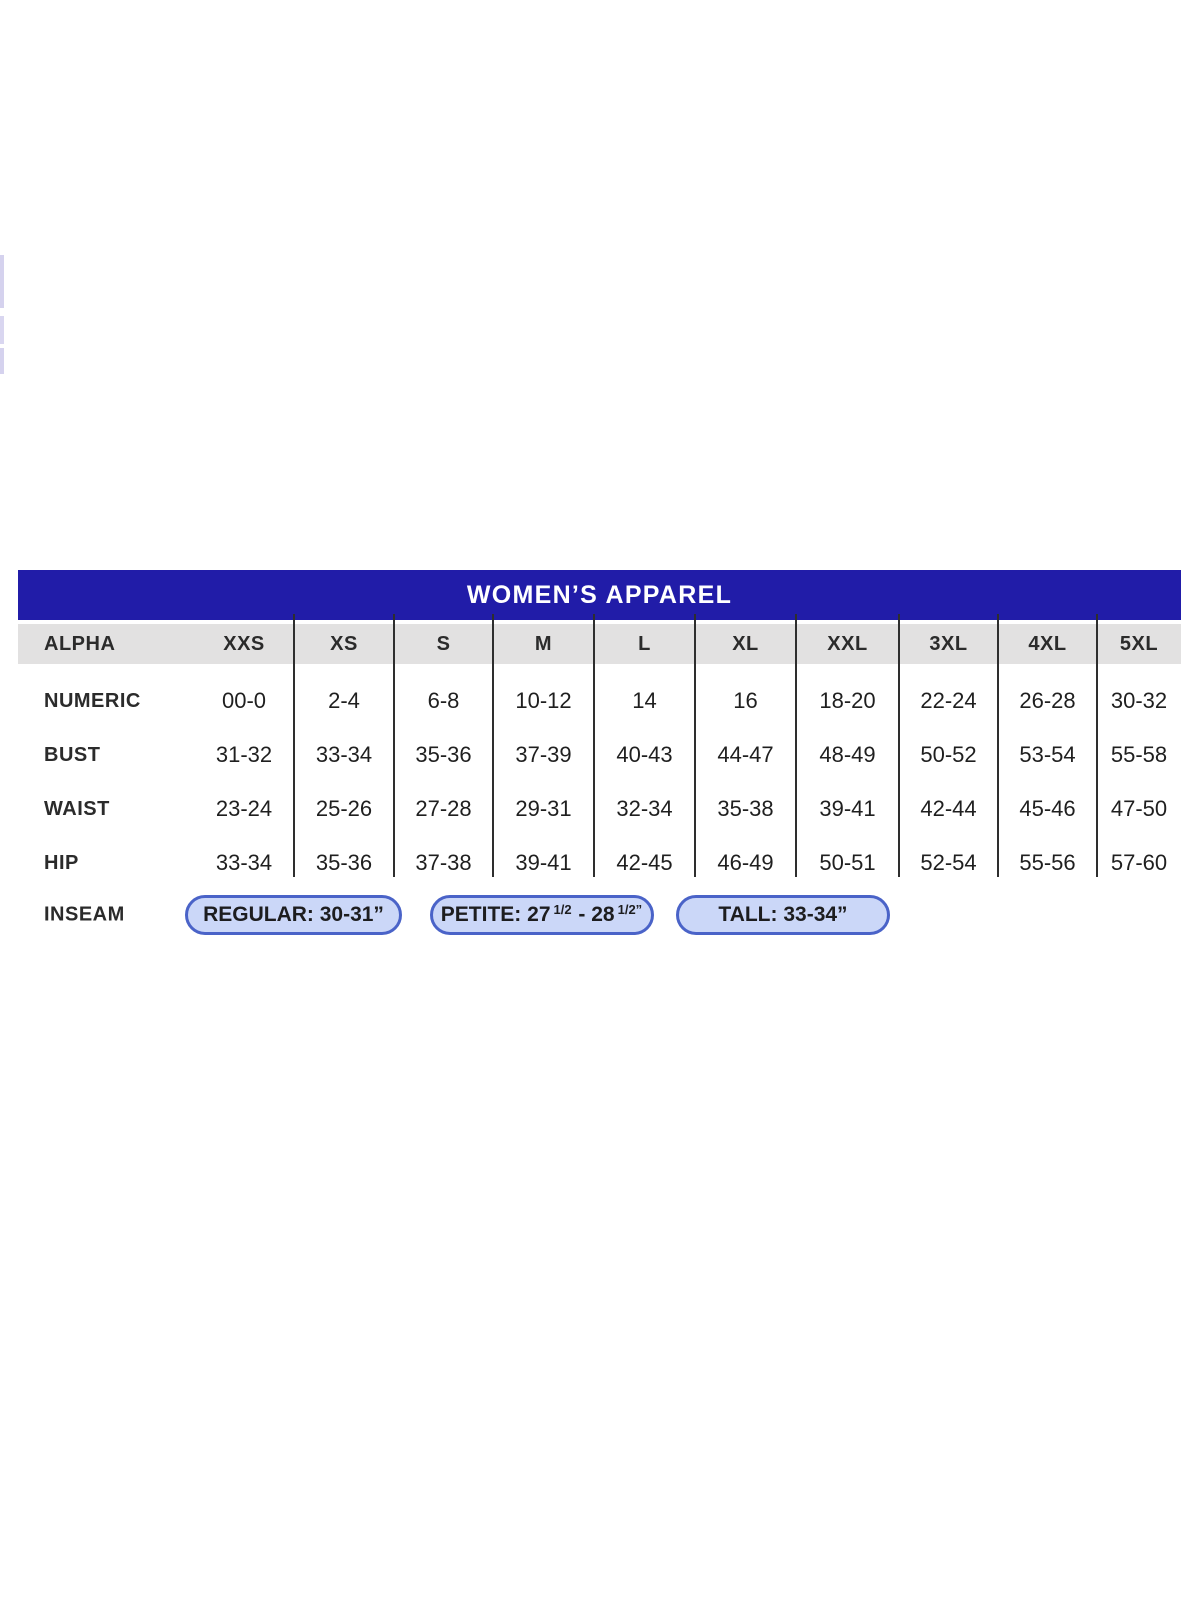 The image size is (1200, 1600). What do you see at coordinates (542, 915) in the screenshot?
I see `petite-inseam-pill: PETITE: 27 1/2 - 28 1/2”` at bounding box center [542, 915].